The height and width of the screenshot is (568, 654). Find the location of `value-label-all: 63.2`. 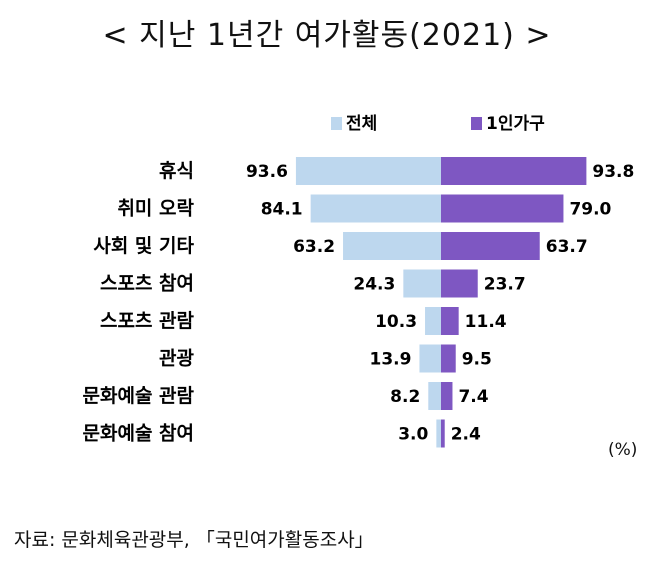

value-label-all: 63.2 is located at coordinates (314, 247).